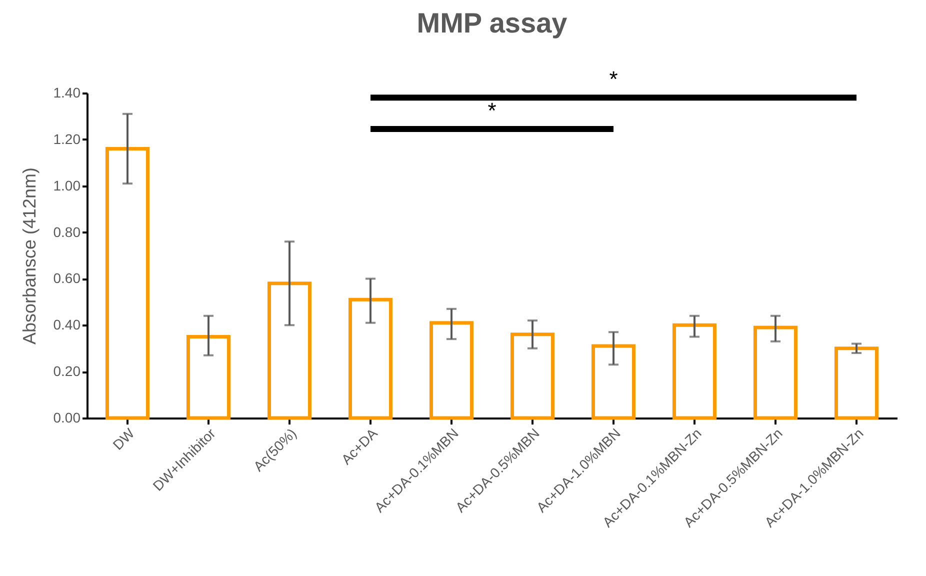 The image size is (926, 576). What do you see at coordinates (67, 371) in the screenshot?
I see `y-tick-label: 0.20` at bounding box center [67, 371].